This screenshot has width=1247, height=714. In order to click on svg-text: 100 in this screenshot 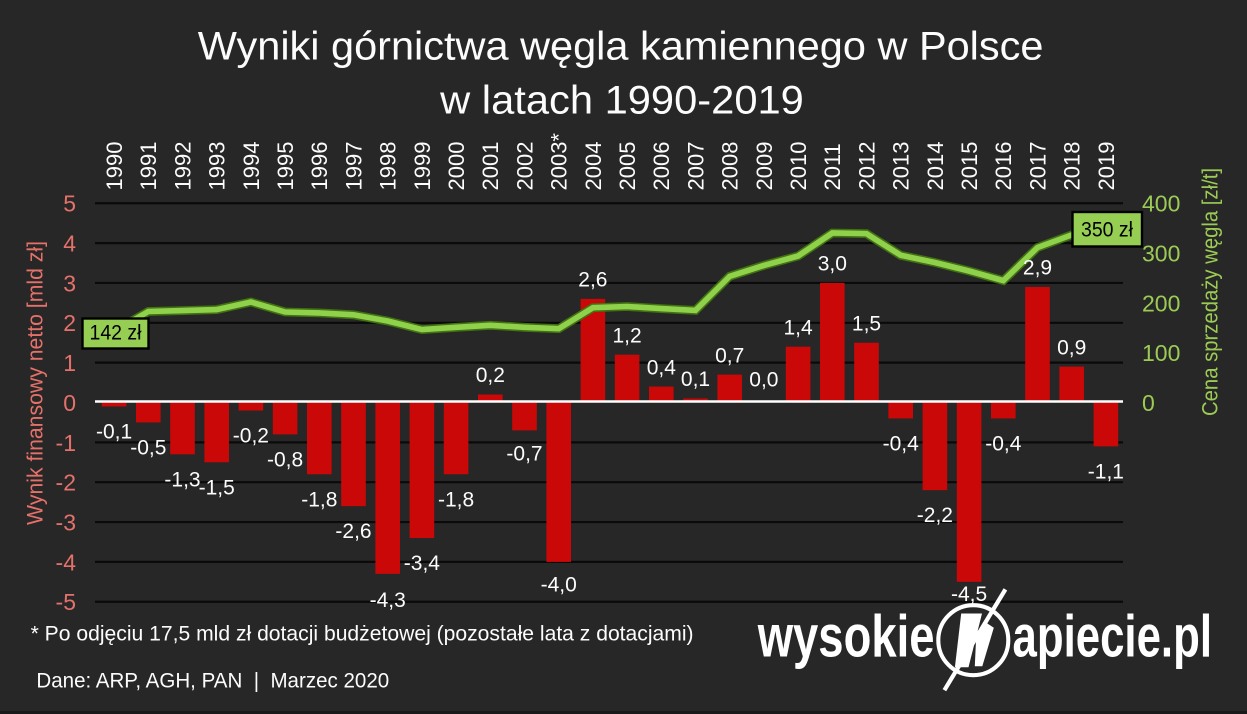, I will do `click(1161, 353)`.